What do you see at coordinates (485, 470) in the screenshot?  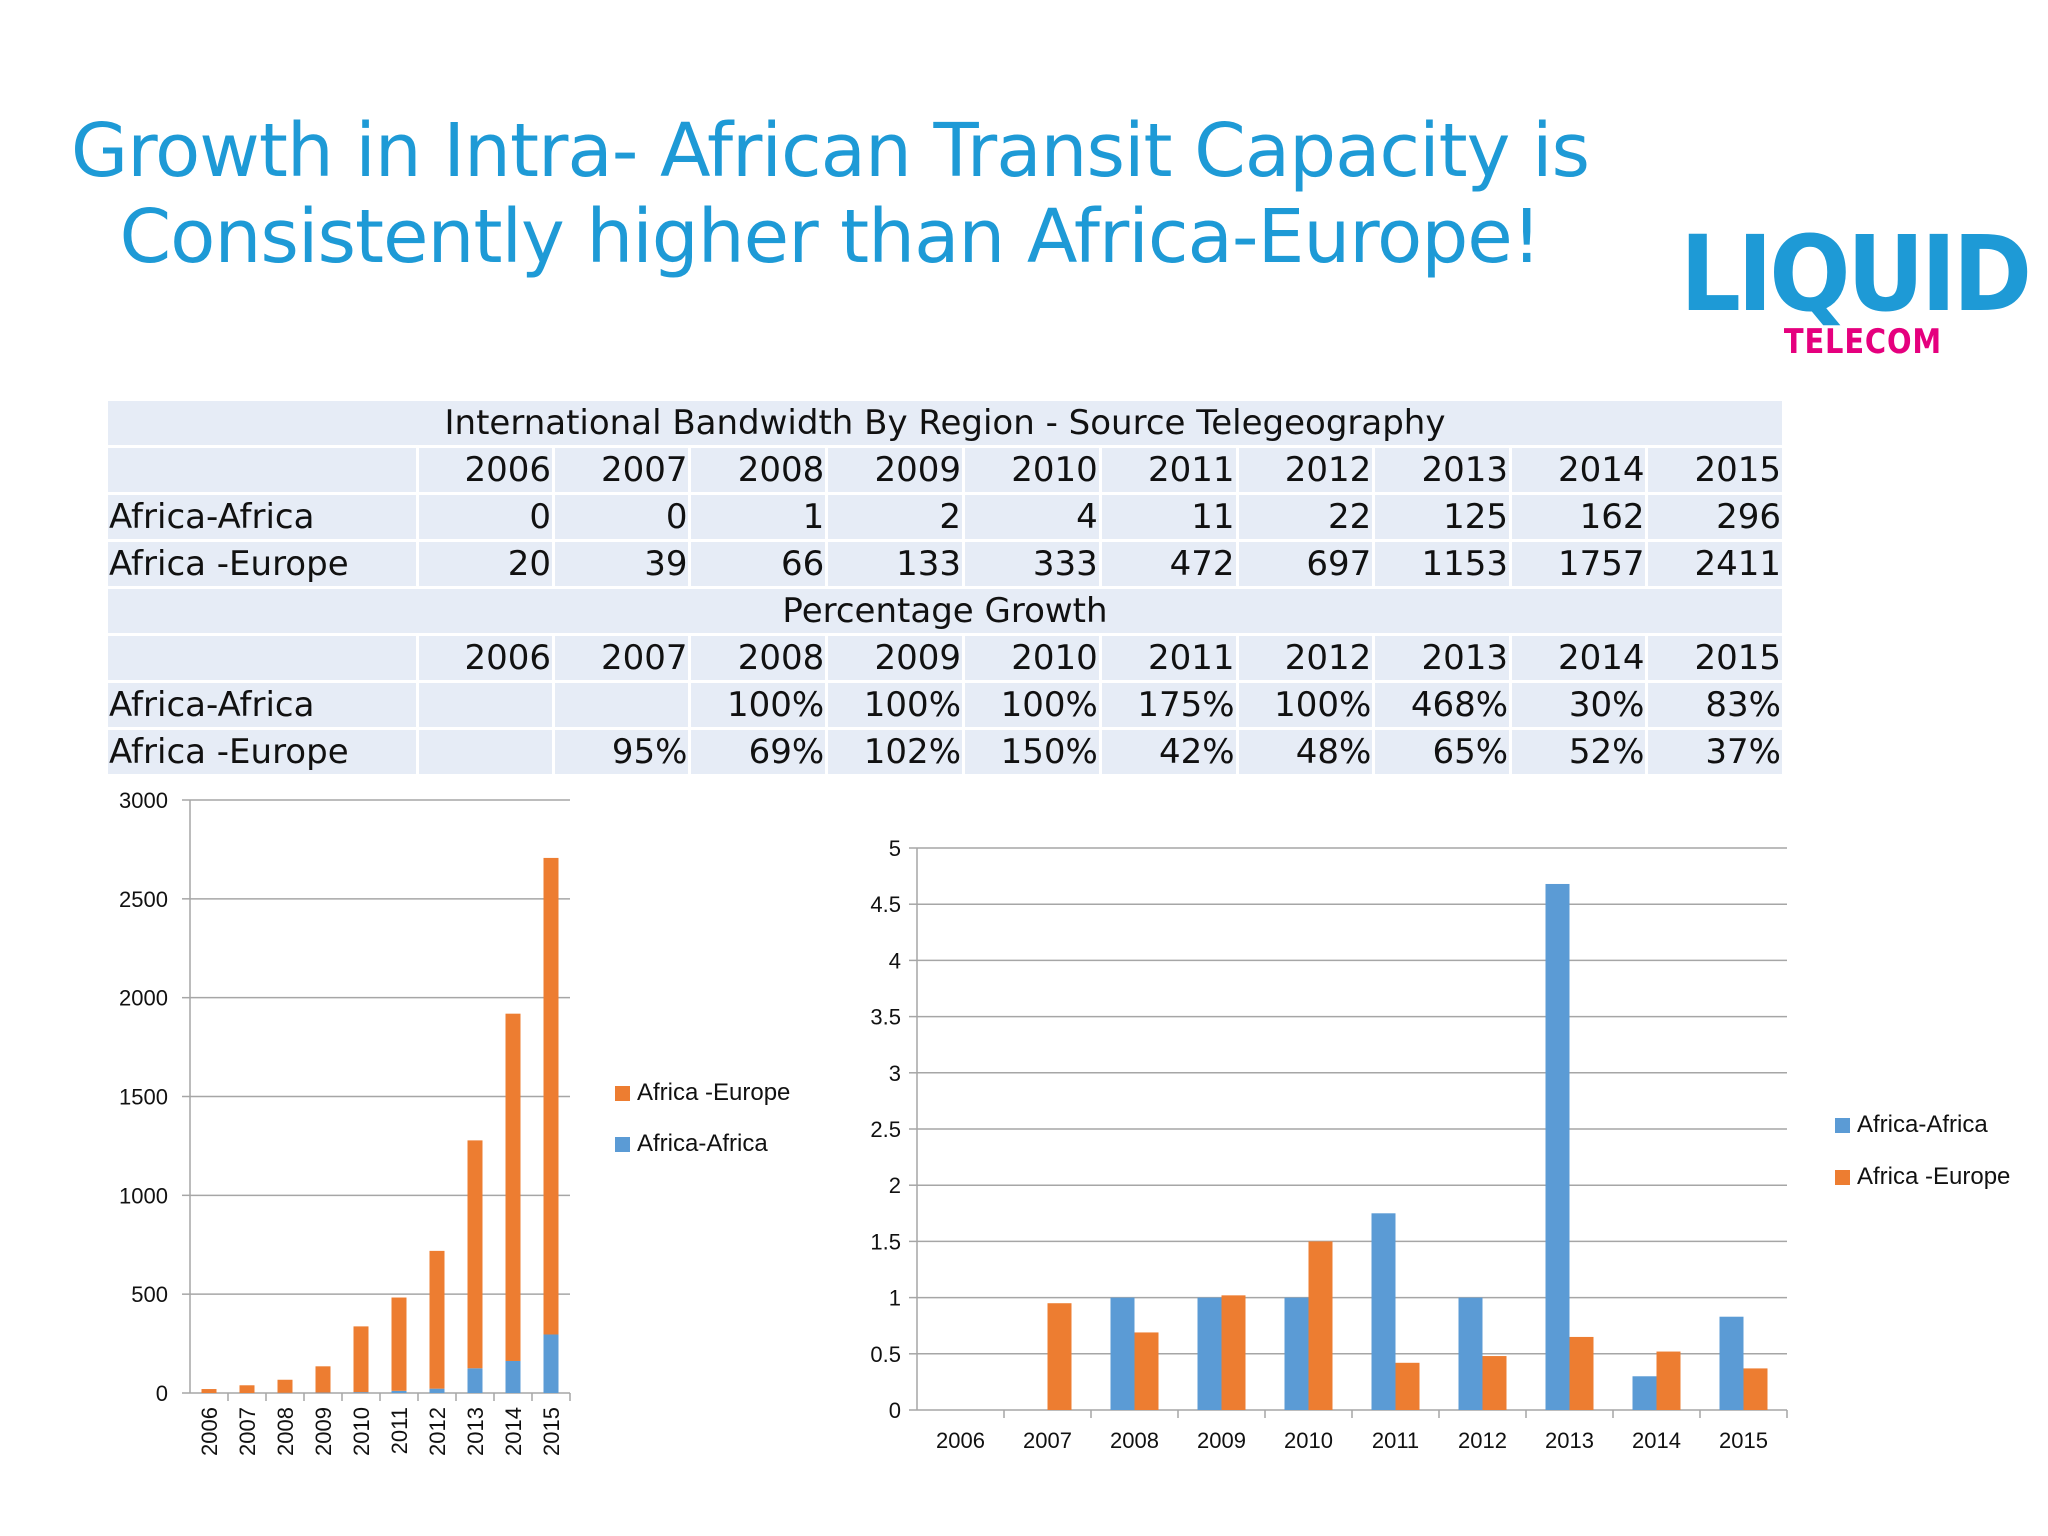 I see `table-year-header: 2006` at bounding box center [485, 470].